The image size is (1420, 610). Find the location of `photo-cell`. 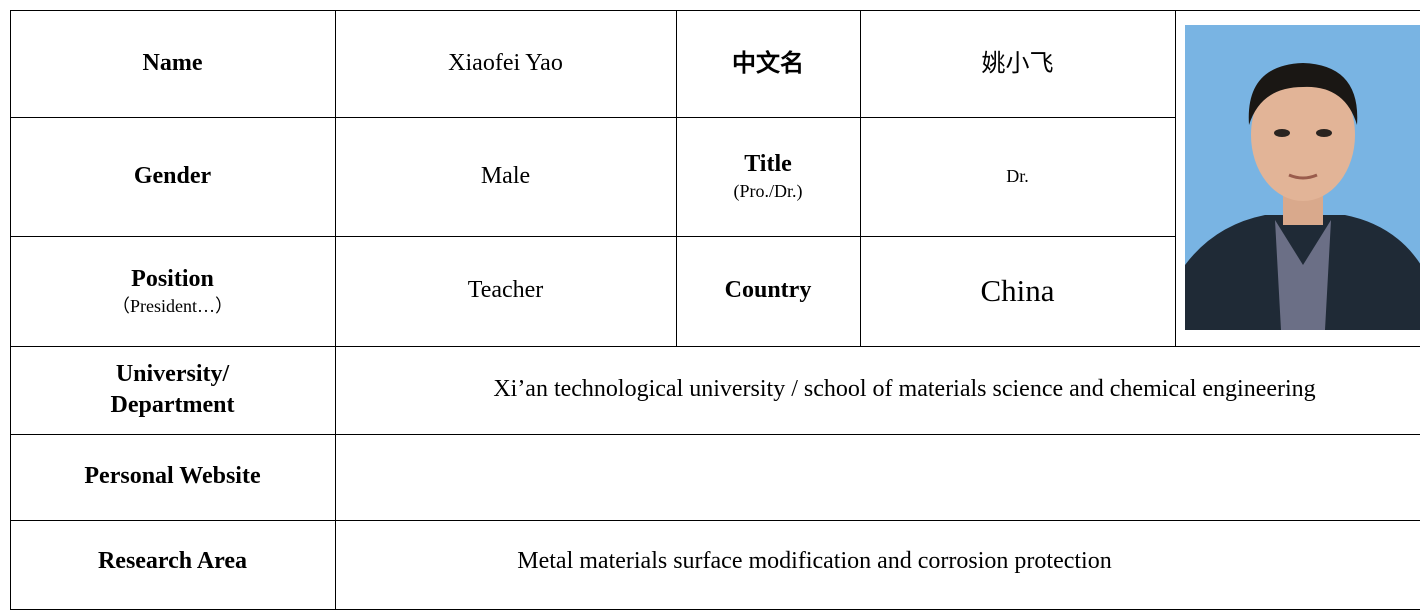

photo-cell is located at coordinates (1297, 178).